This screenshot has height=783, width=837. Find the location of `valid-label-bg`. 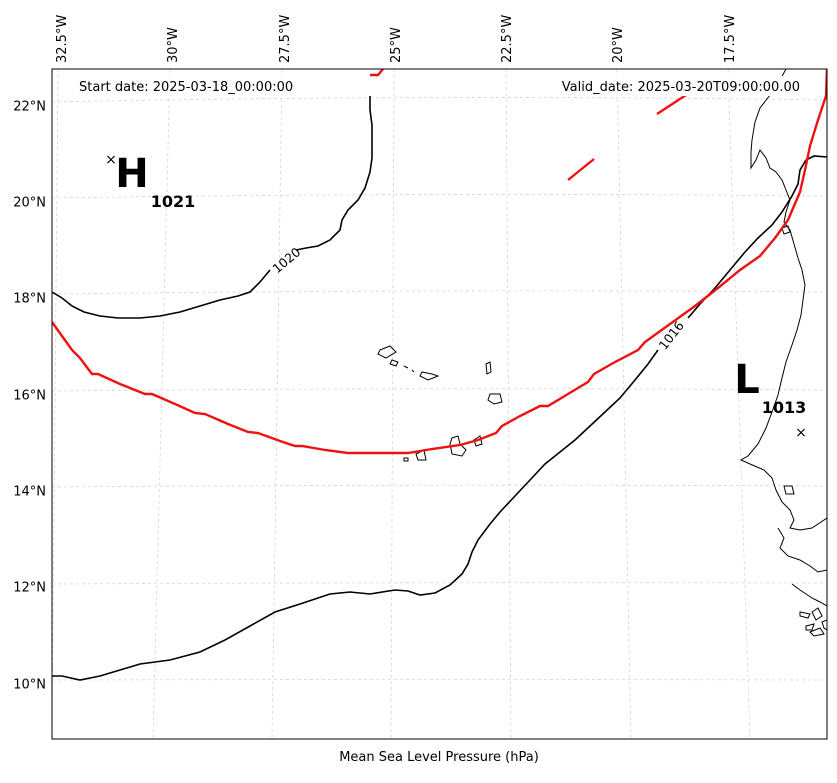

valid-label-bg is located at coordinates (673, 86).